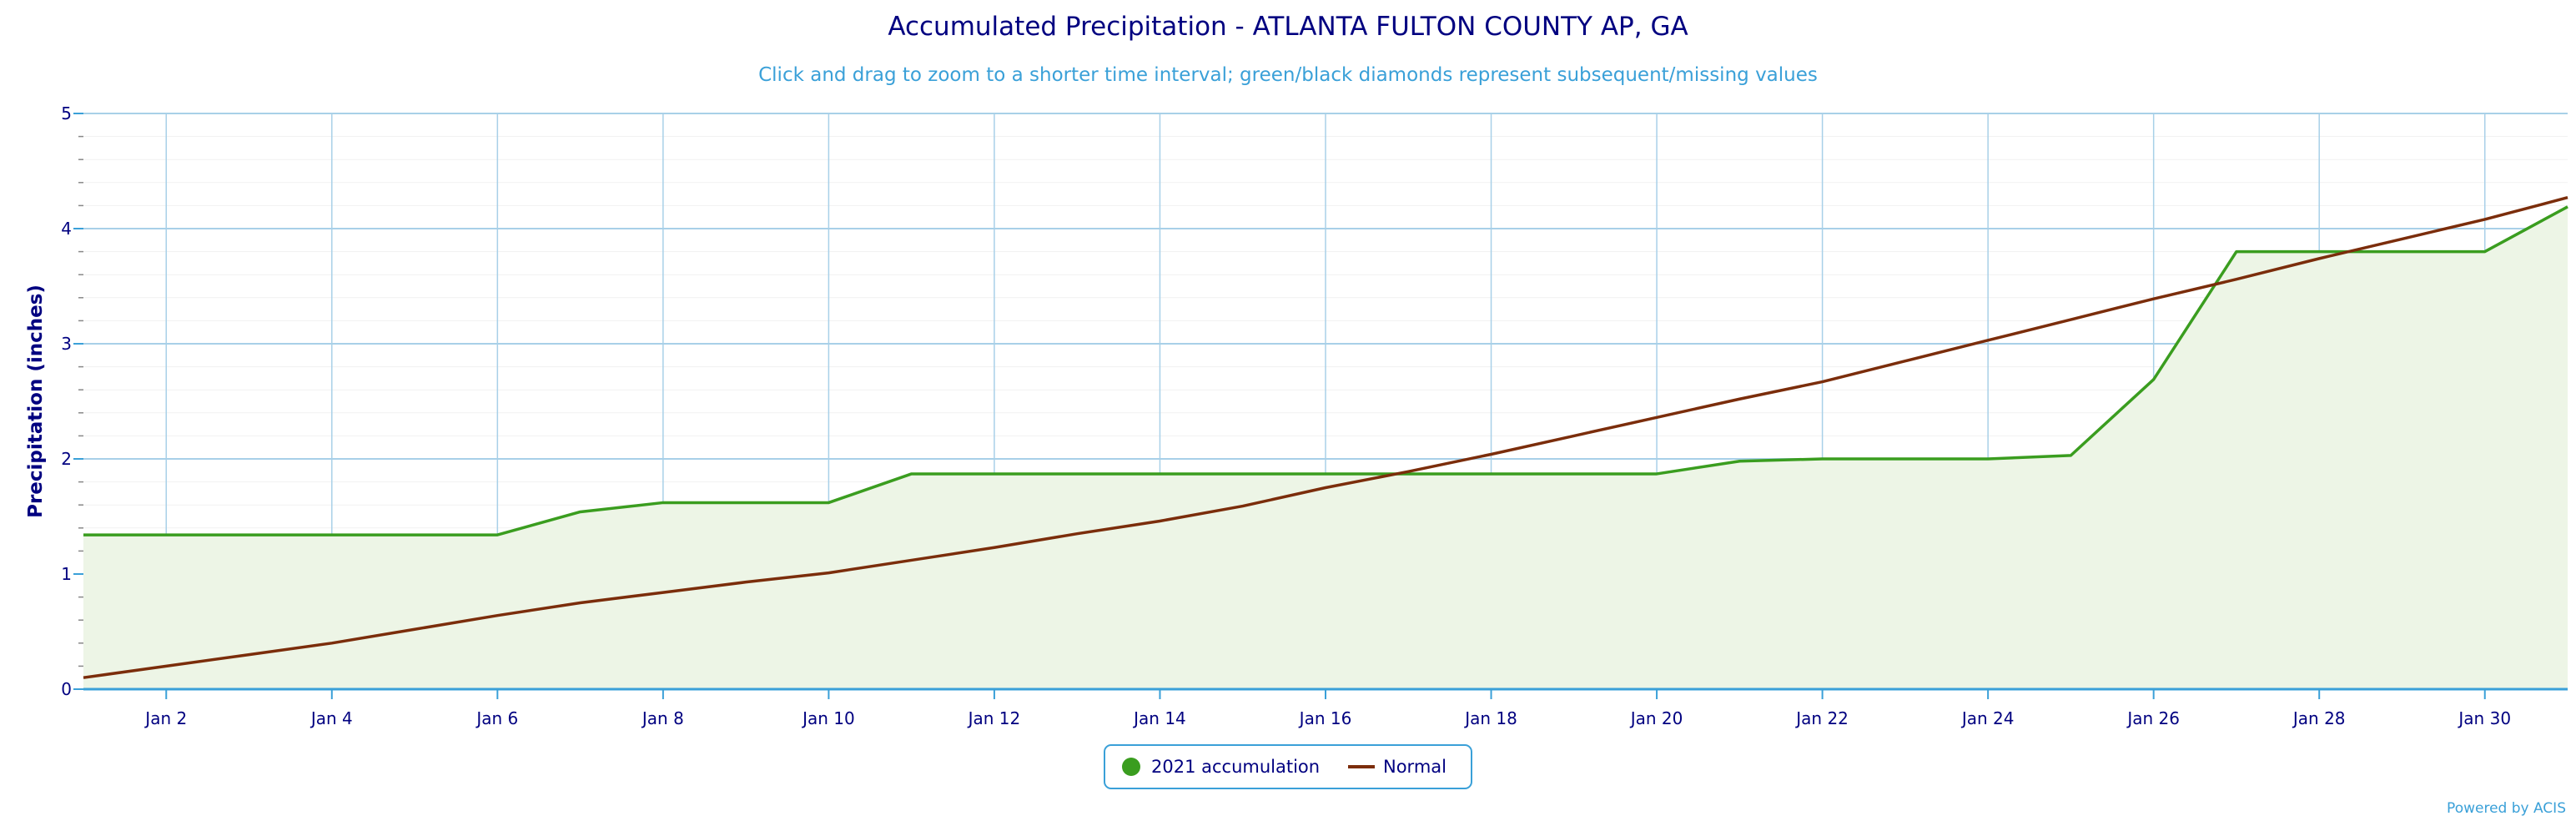 The image size is (2576, 821). I want to click on legend-label-2021-accumulation: 2021 accumulation, so click(1235, 767).